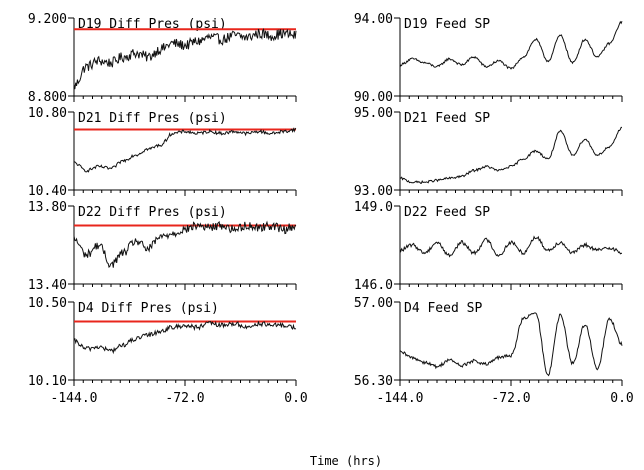 The height and width of the screenshot is (470, 644). Describe the element at coordinates (47, 19) in the screenshot. I see `panel-1-y-tick-label-top: 9.200` at that location.